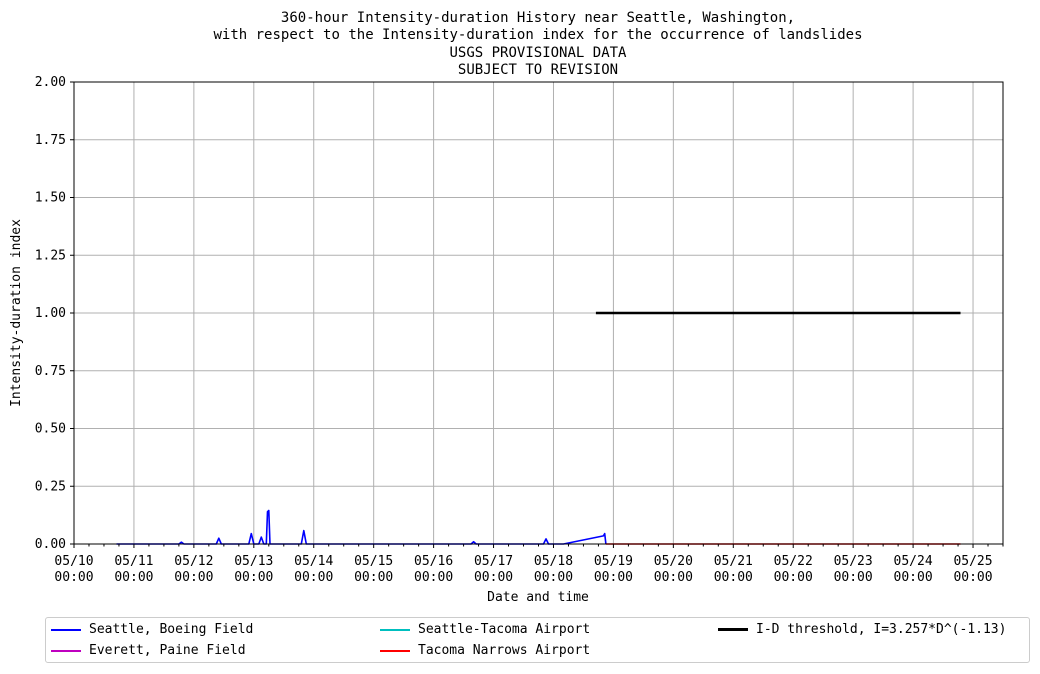 This screenshot has height=674, width=1040. Describe the element at coordinates (167, 650) in the screenshot. I see `legend-label-everett: Everett, Paine Field` at that location.